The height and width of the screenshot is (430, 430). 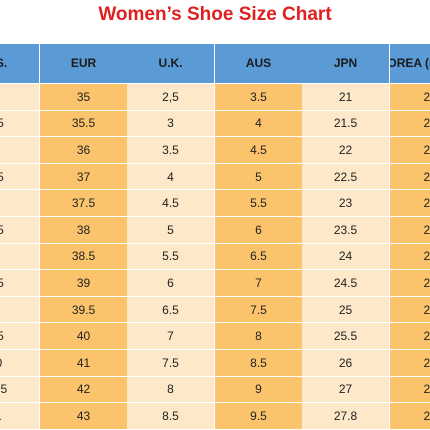 What do you see at coordinates (84, 257) in the screenshot?
I see `table-cell: 38.5` at bounding box center [84, 257].